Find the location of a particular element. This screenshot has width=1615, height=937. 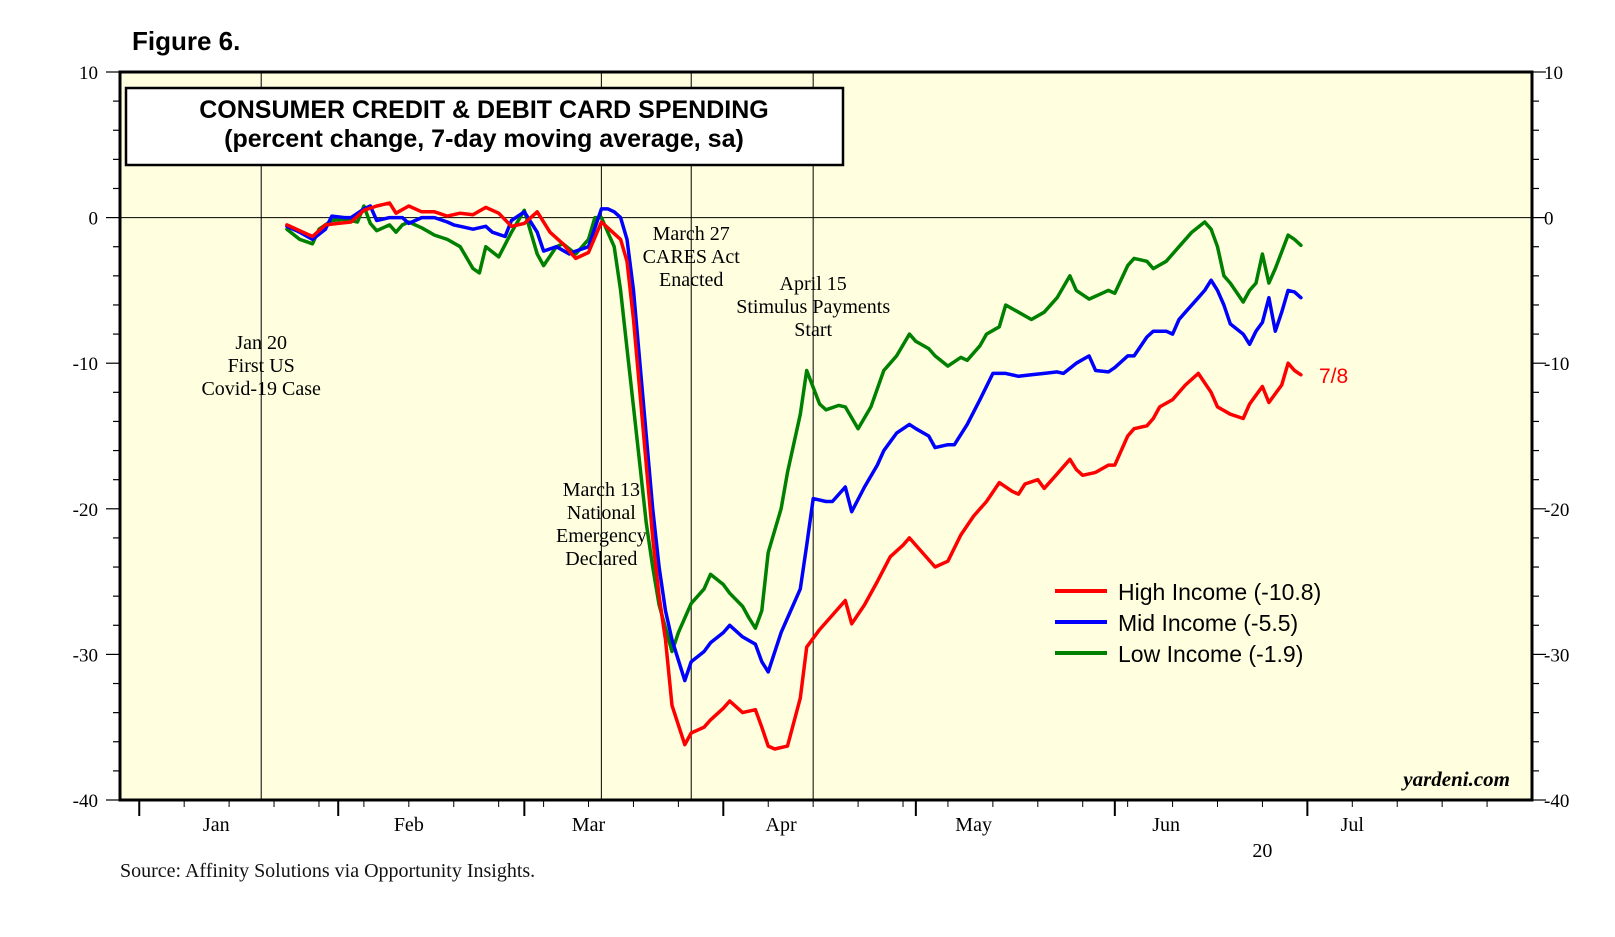

x-tick-label: Feb is located at coordinates (409, 825).